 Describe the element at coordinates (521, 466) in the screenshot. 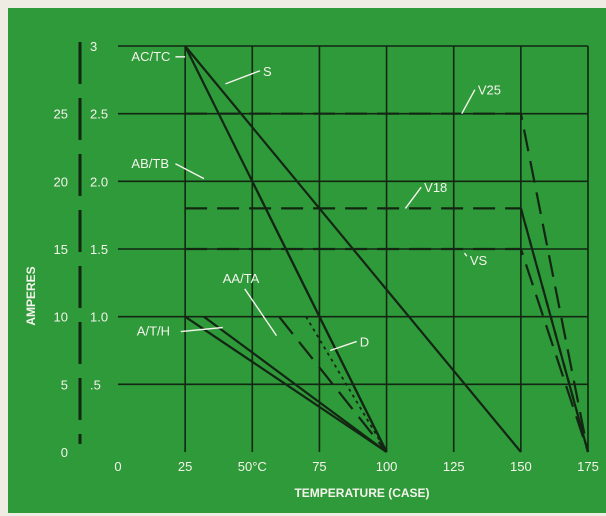

I see `x-tick-label: 150` at that location.